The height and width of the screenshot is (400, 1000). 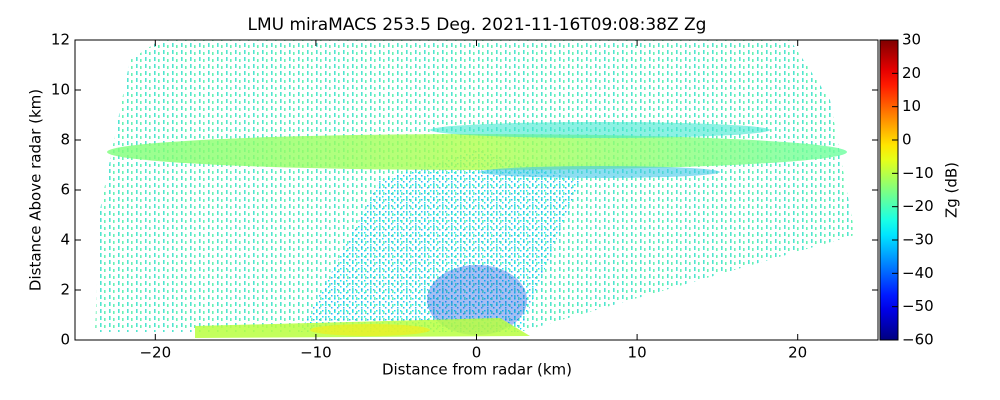 What do you see at coordinates (60, 90) in the screenshot?
I see `y-tick-label: 10` at bounding box center [60, 90].